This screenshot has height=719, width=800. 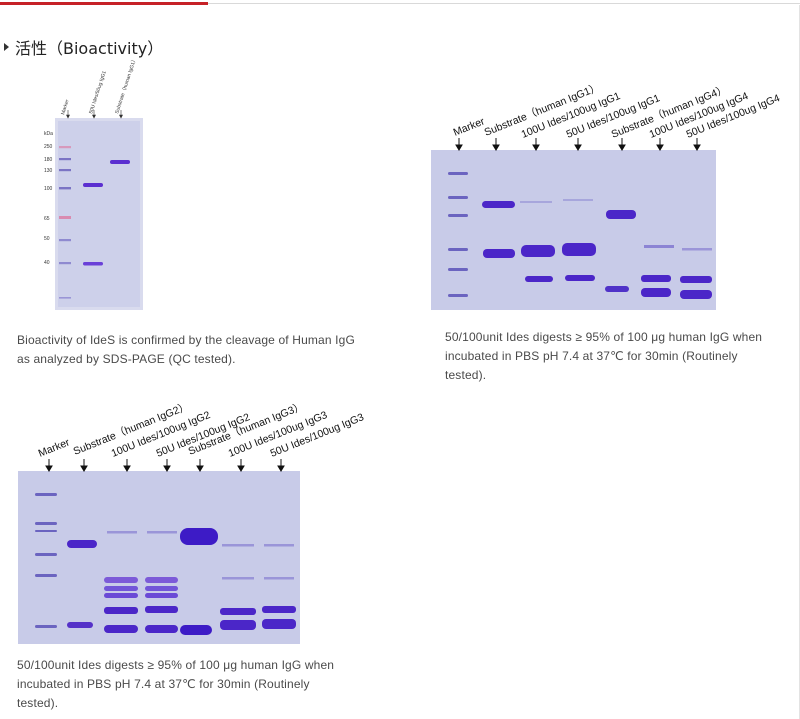 I want to click on gel1-band-intact, so click(x=120, y=162).